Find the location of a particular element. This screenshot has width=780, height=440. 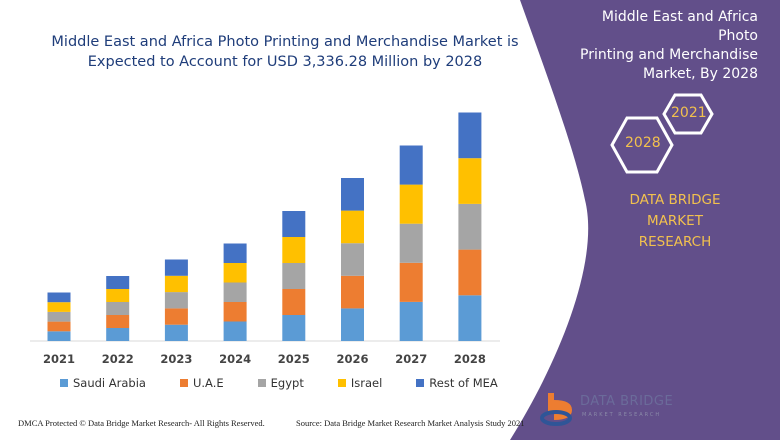

legend-label: Rest of MEA is located at coordinates (463, 383).